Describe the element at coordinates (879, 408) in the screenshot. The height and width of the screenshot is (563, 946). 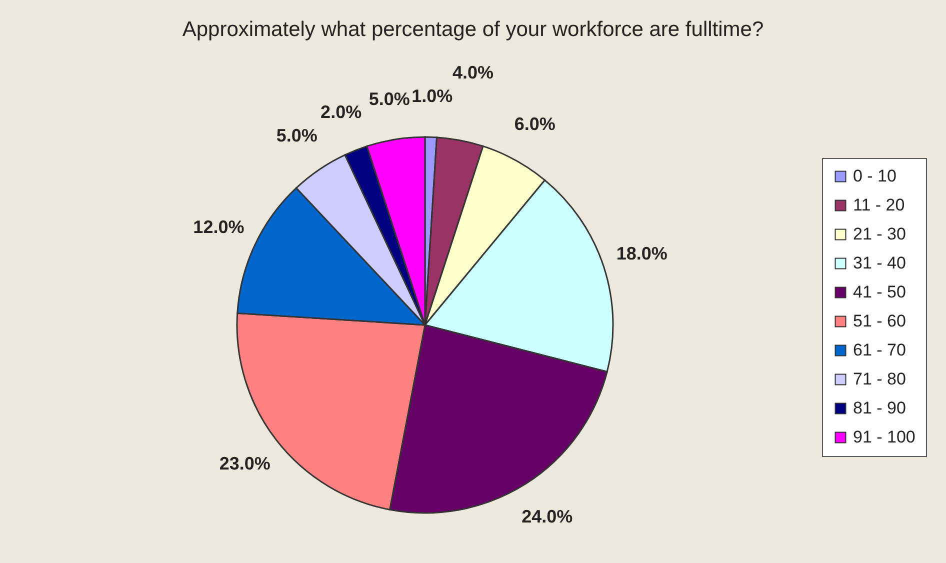
I see `legend-label: 81 - 90` at that location.